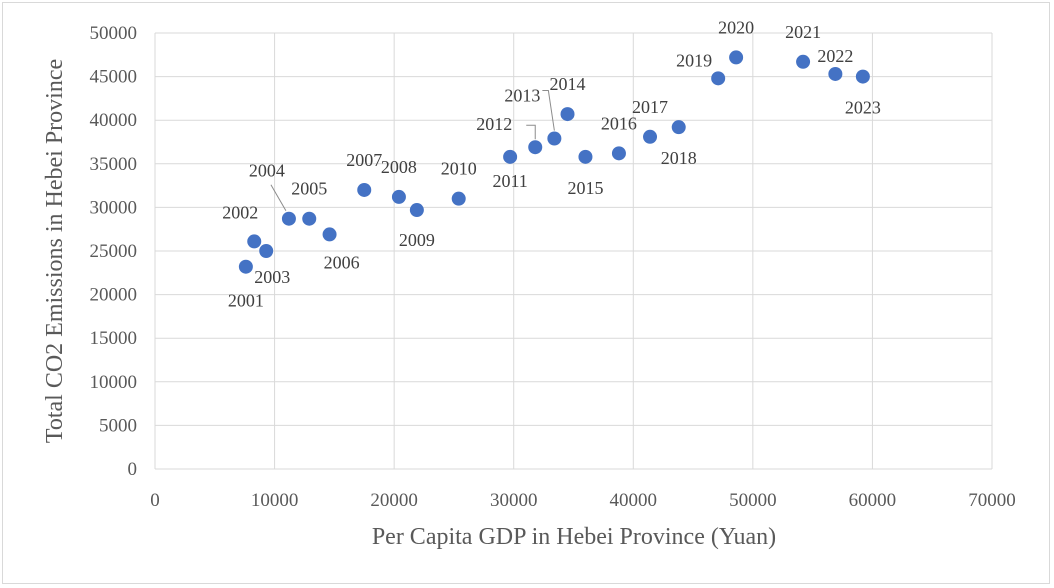 The height and width of the screenshot is (588, 1054). Describe the element at coordinates (650, 136) in the screenshot. I see `data-point-2017` at that location.